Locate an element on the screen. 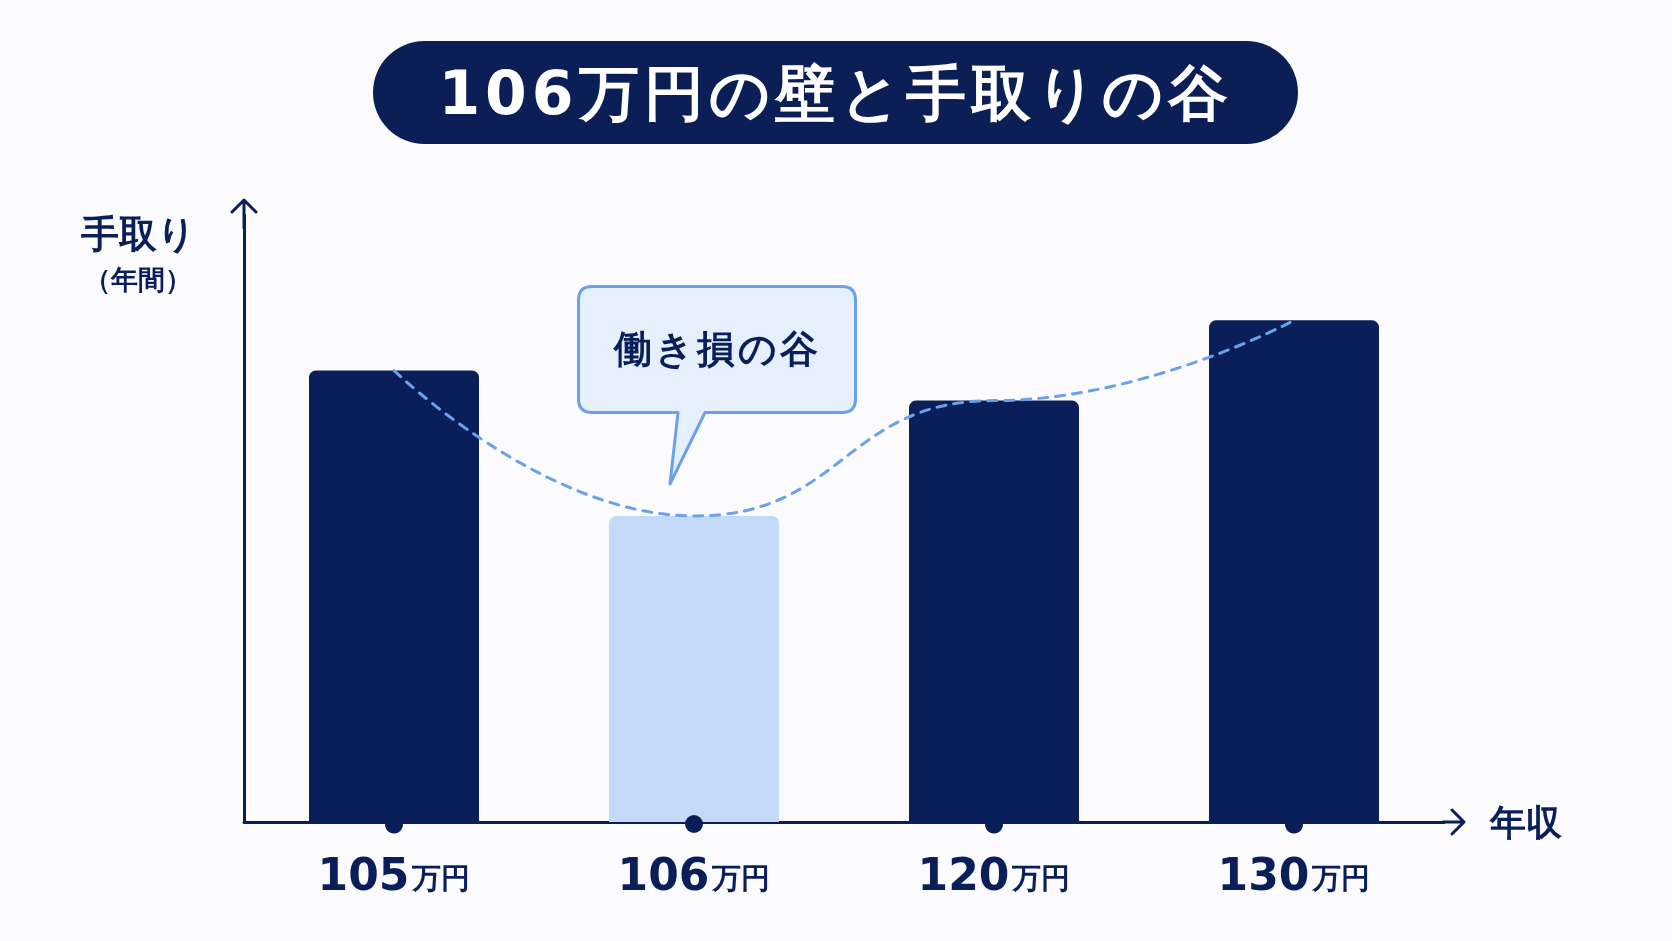 This screenshot has width=1672, height=941. chart-title: 106万円の壁と手取りの谷 is located at coordinates (835, 92).